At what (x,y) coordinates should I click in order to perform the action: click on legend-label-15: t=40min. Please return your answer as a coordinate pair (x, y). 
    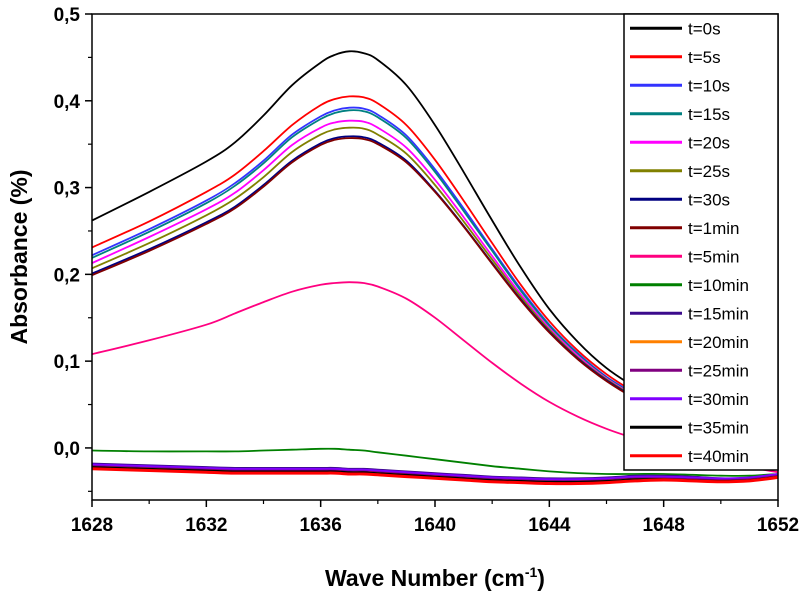
    Looking at the image, I should click on (718, 456).